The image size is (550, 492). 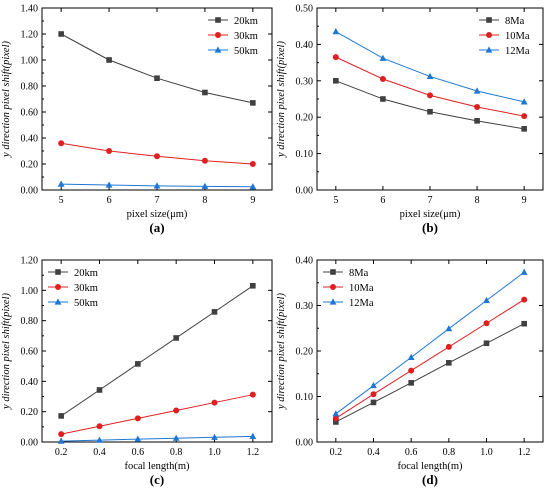 What do you see at coordinates (73, 288) in the screenshot?
I see `legend: 20km 30km 50km` at bounding box center [73, 288].